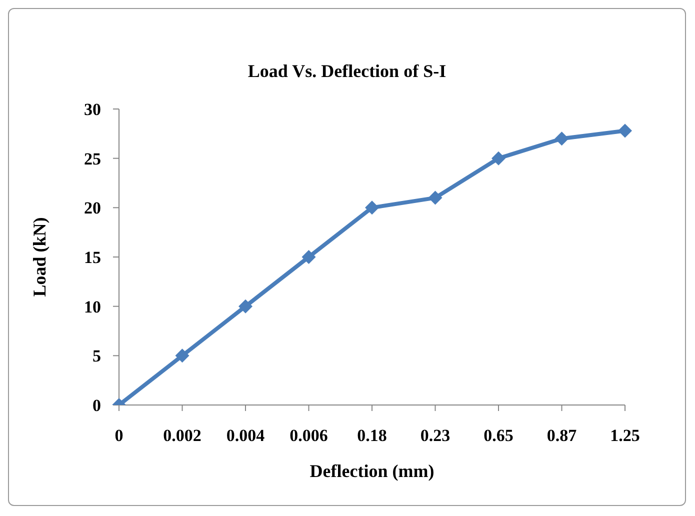 The image size is (695, 516). I want to click on x-tick-label: 0.002, so click(182, 436).